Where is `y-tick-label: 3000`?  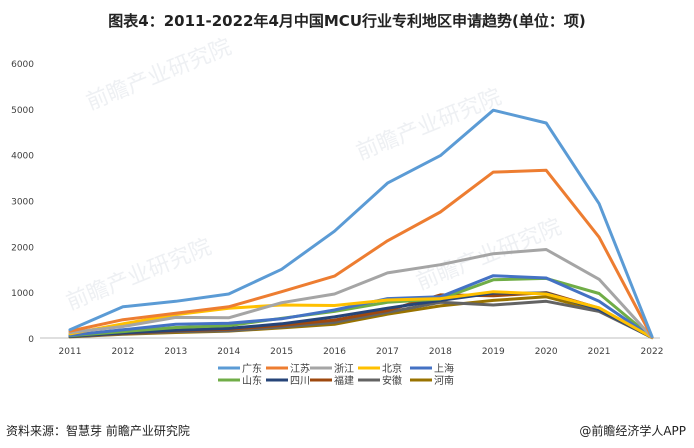
y-tick-label: 3000 is located at coordinates (22, 203).